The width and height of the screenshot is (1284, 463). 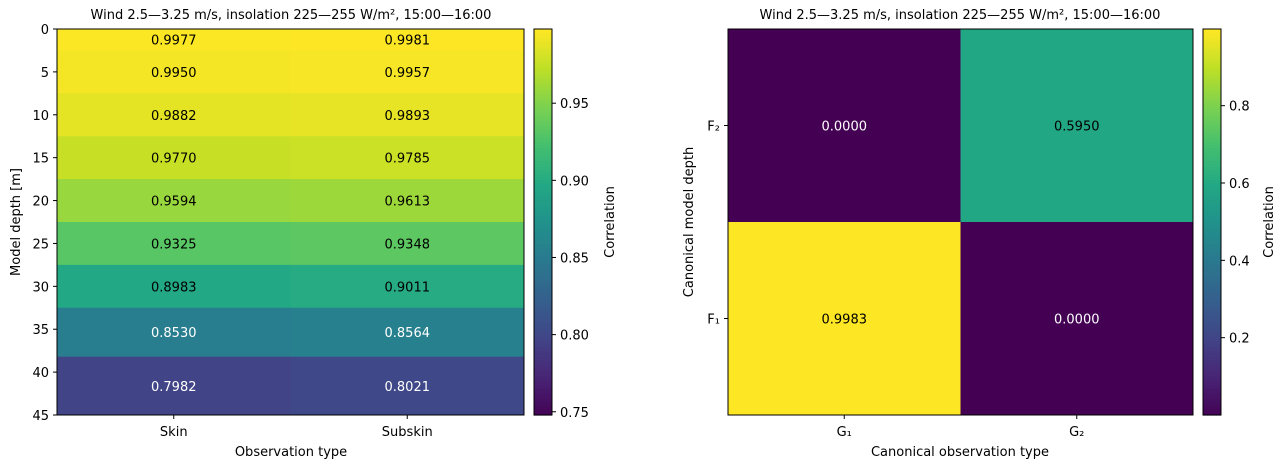 I want to click on chart1-cell-label: 0.9981, so click(x=408, y=41).